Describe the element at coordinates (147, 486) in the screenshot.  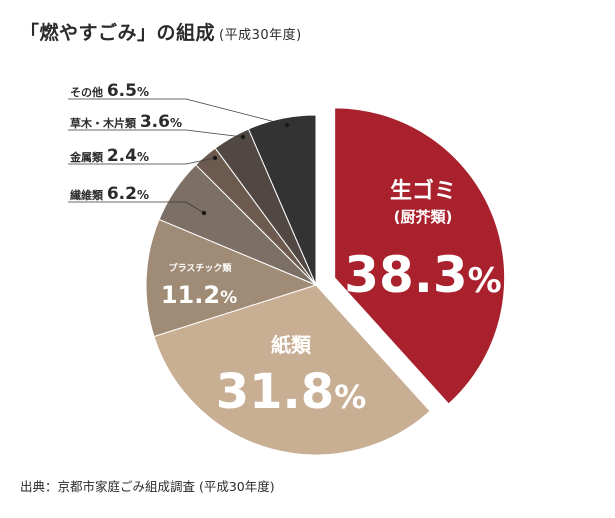
I see `source-note: 出典：京都市家庭ごみ組成調査 (平成30年度)` at that location.